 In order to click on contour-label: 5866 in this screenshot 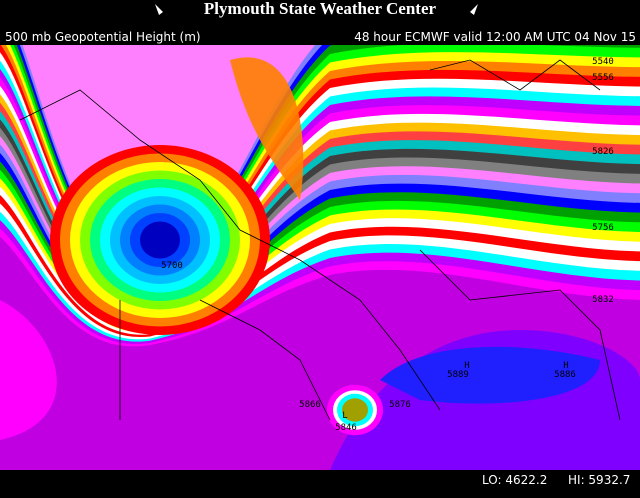, I will do `click(310, 405)`.